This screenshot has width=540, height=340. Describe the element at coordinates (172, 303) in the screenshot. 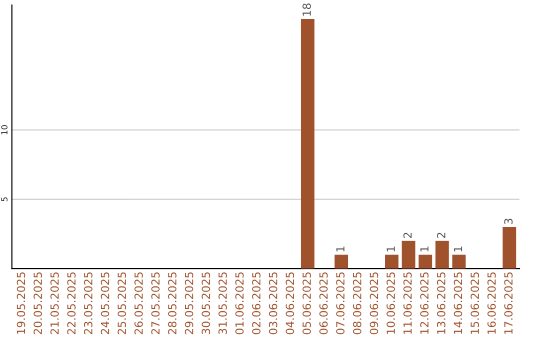

I see `x-tick-label: 28.05.2025` at that location.